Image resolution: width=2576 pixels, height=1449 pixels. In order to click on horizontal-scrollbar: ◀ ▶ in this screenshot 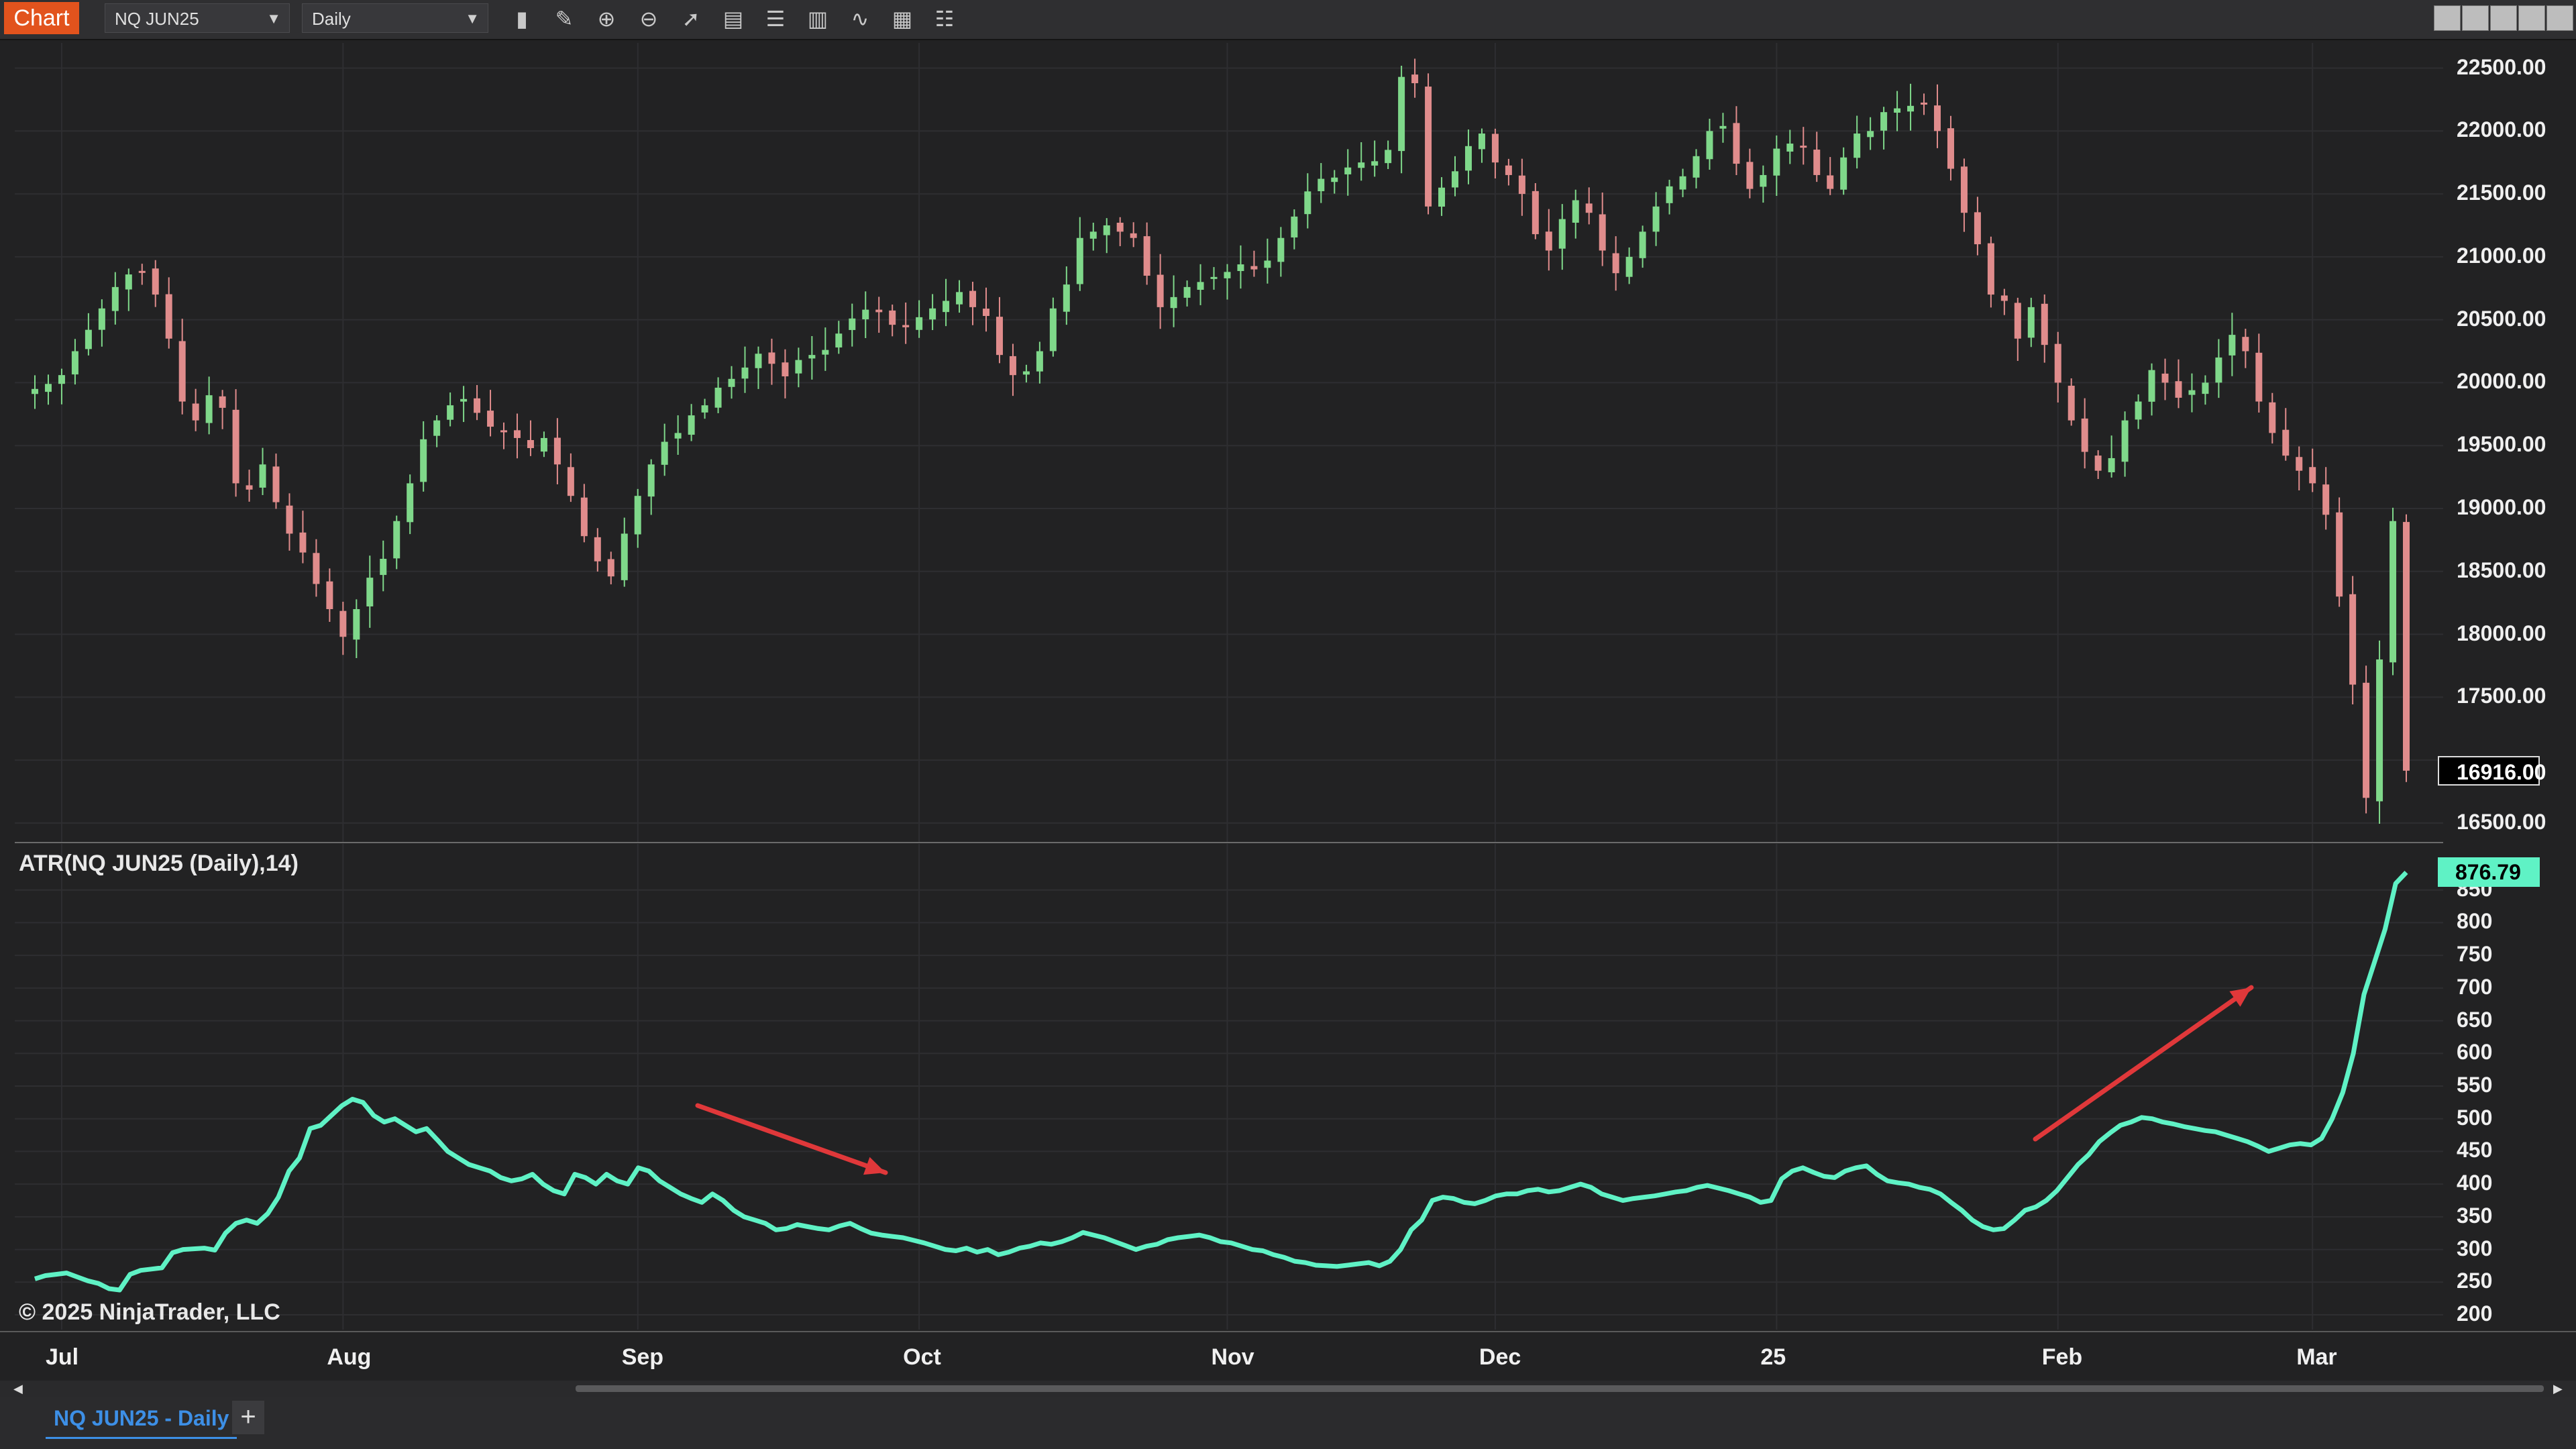, I will do `click(1288, 1389)`.